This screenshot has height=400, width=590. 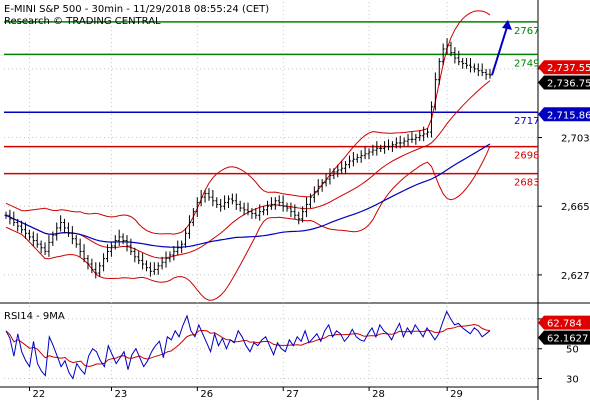 I want to click on rsi-y-tick-label: 50, so click(x=572, y=350).